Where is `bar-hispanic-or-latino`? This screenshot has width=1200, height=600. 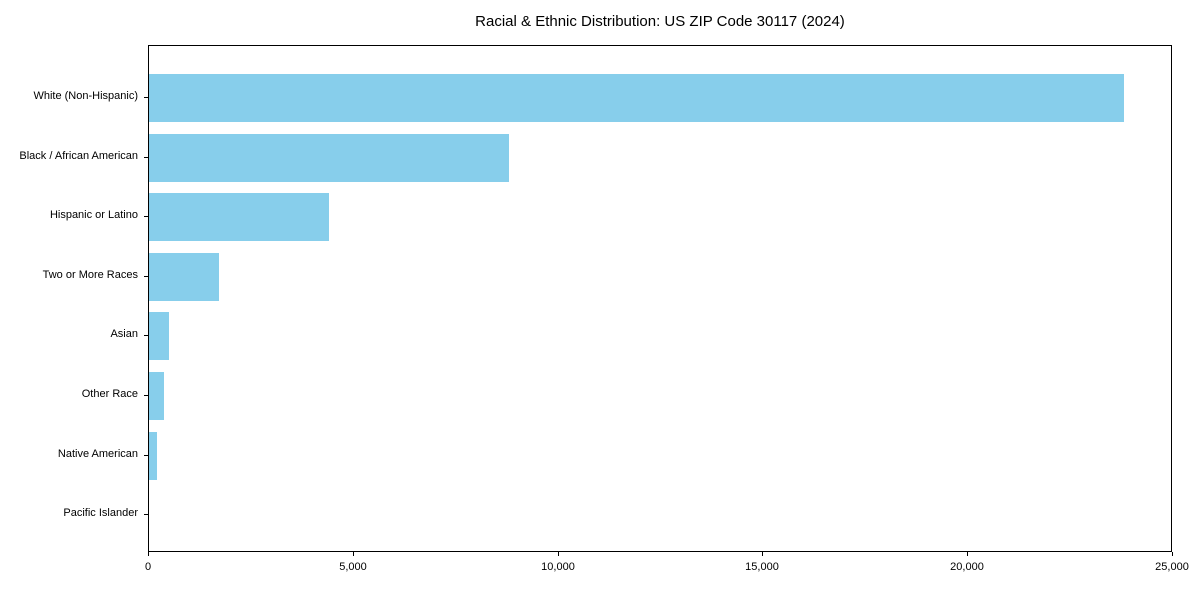
bar-hispanic-or-latino is located at coordinates (239, 217).